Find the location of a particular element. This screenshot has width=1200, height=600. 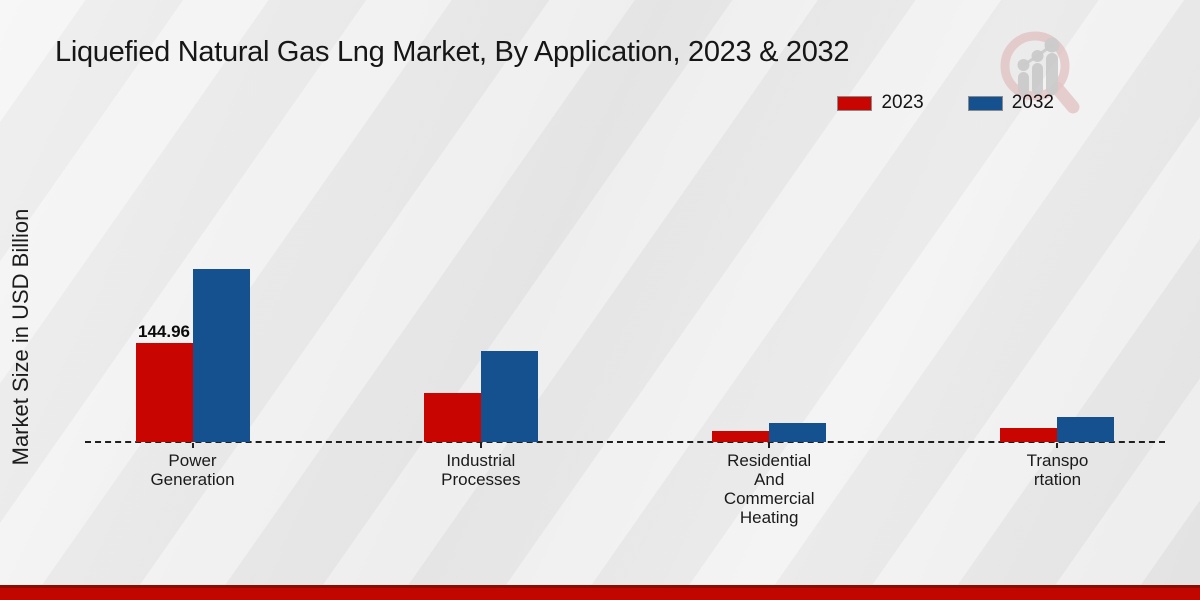

footer-accent-bar is located at coordinates (600, 592).